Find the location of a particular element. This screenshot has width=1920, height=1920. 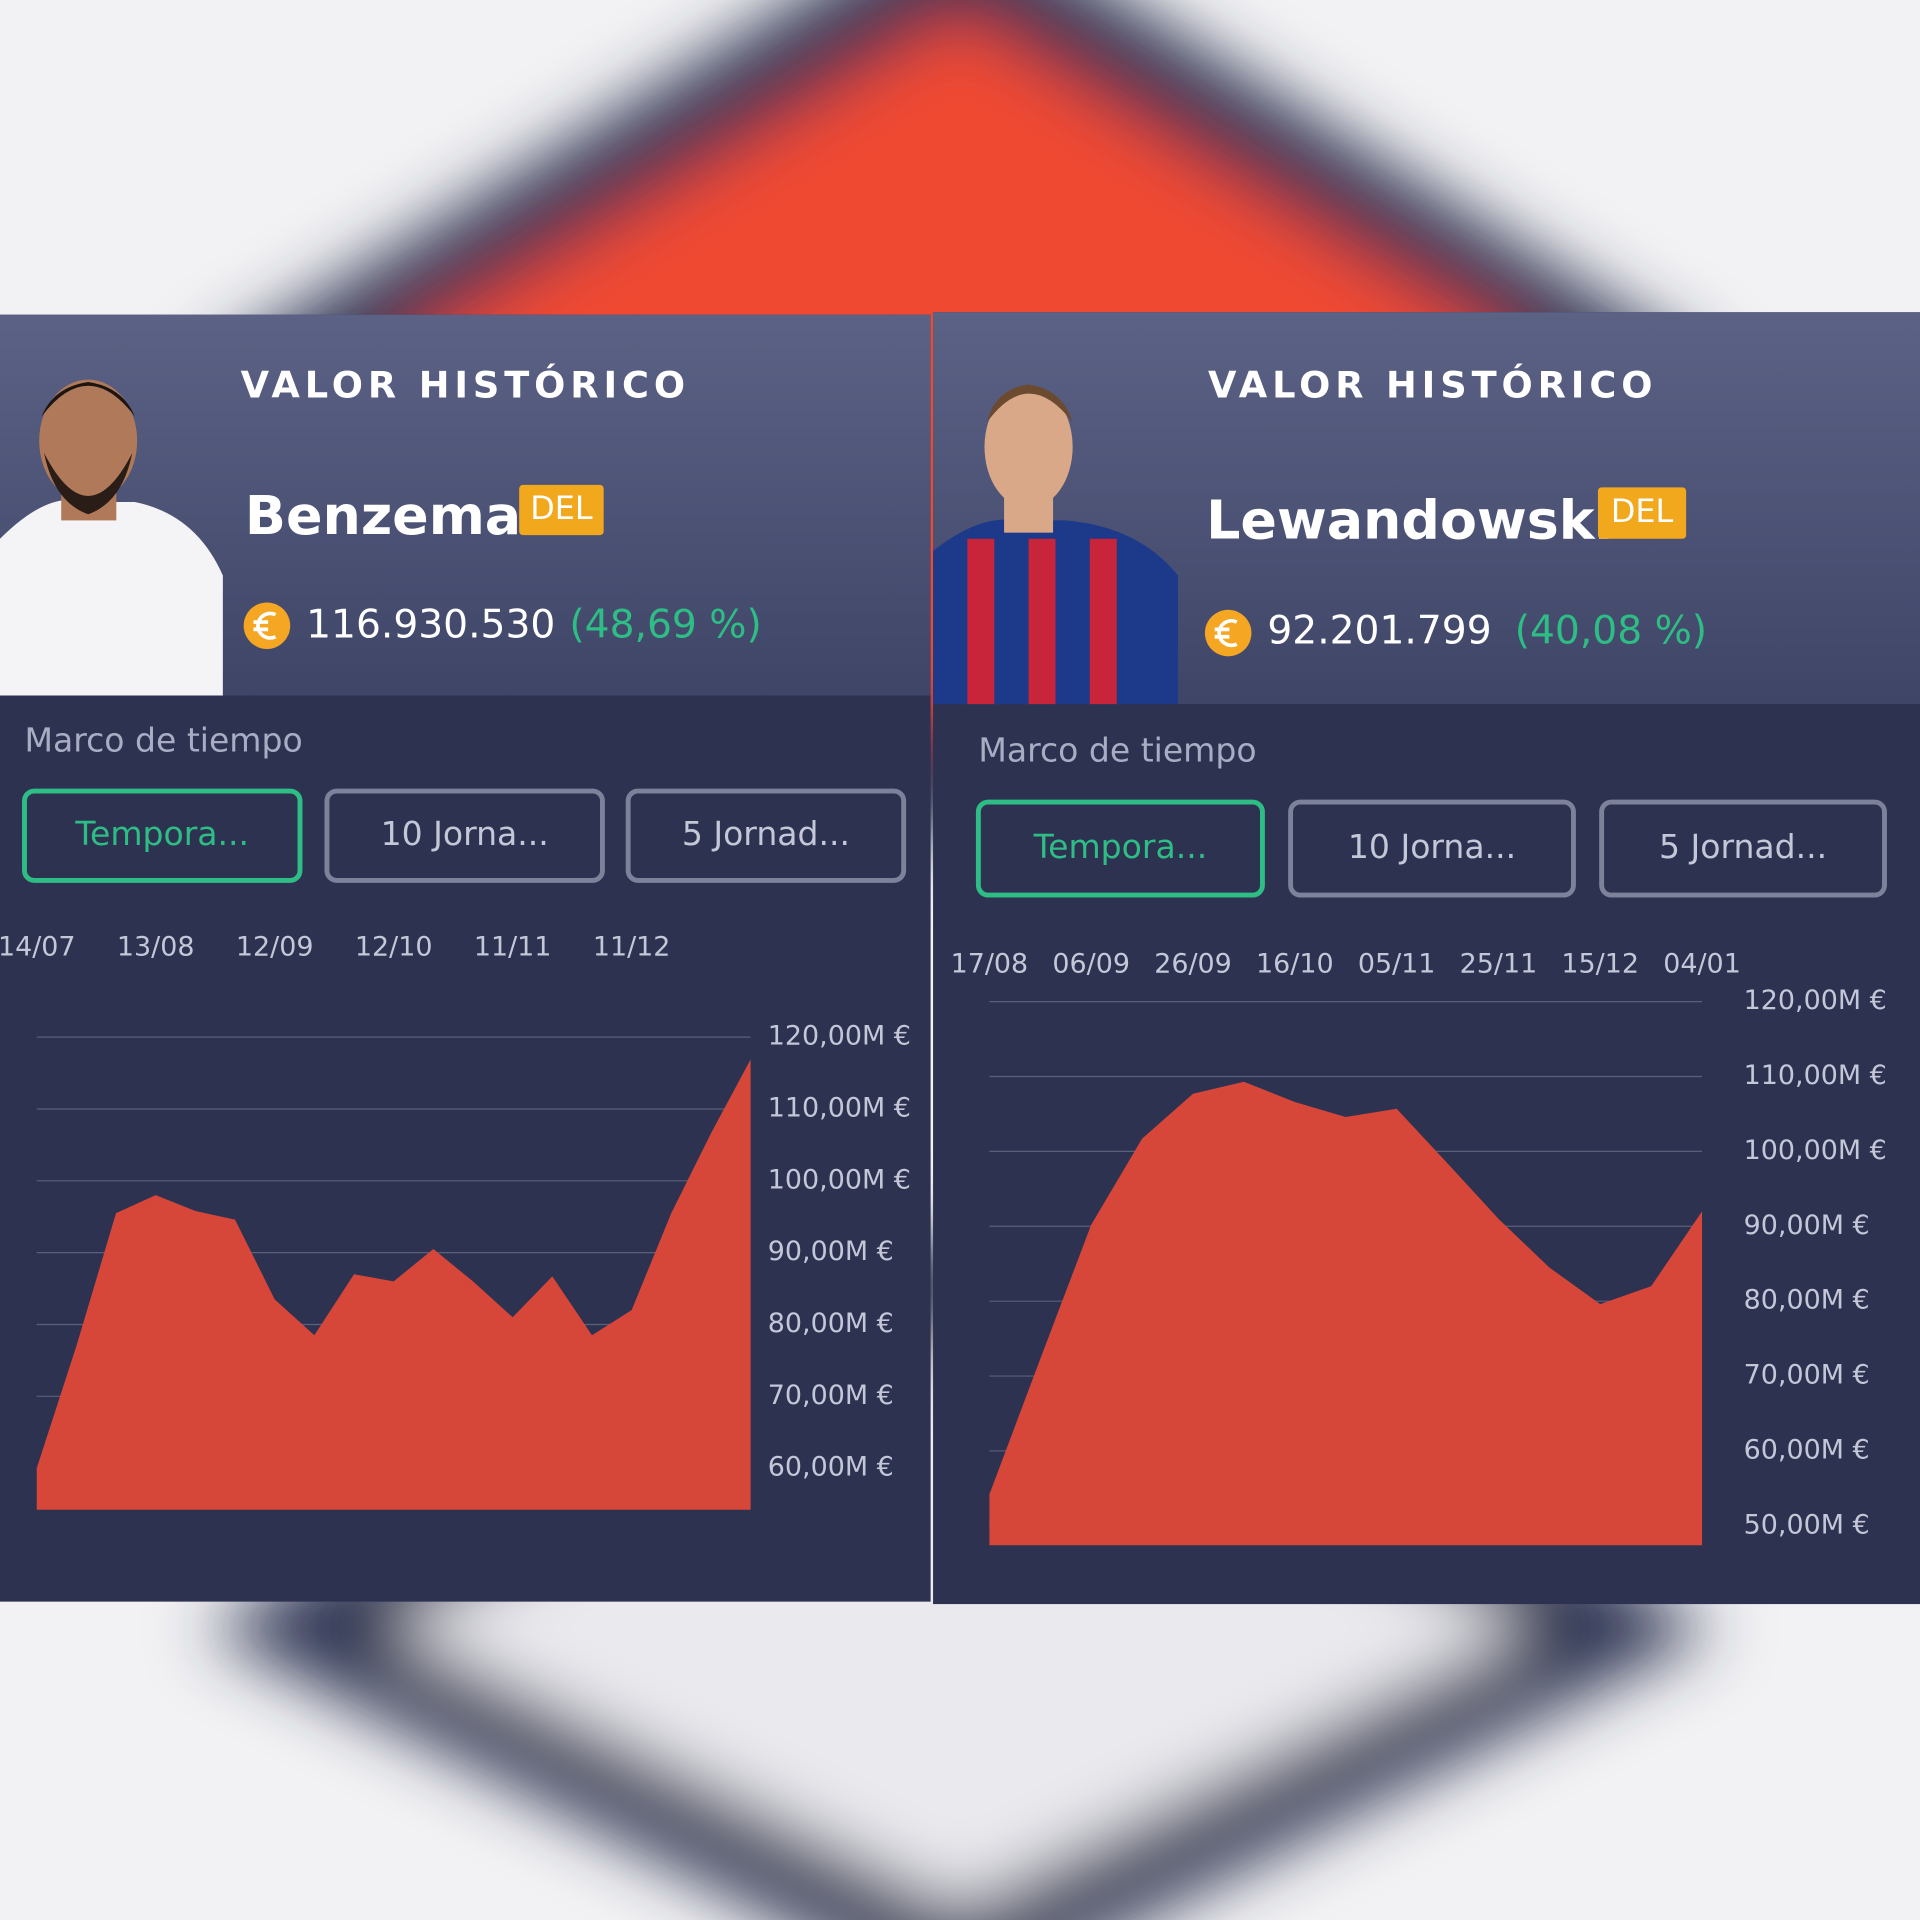

x-tick-label: 16/10 is located at coordinates (1295, 963).